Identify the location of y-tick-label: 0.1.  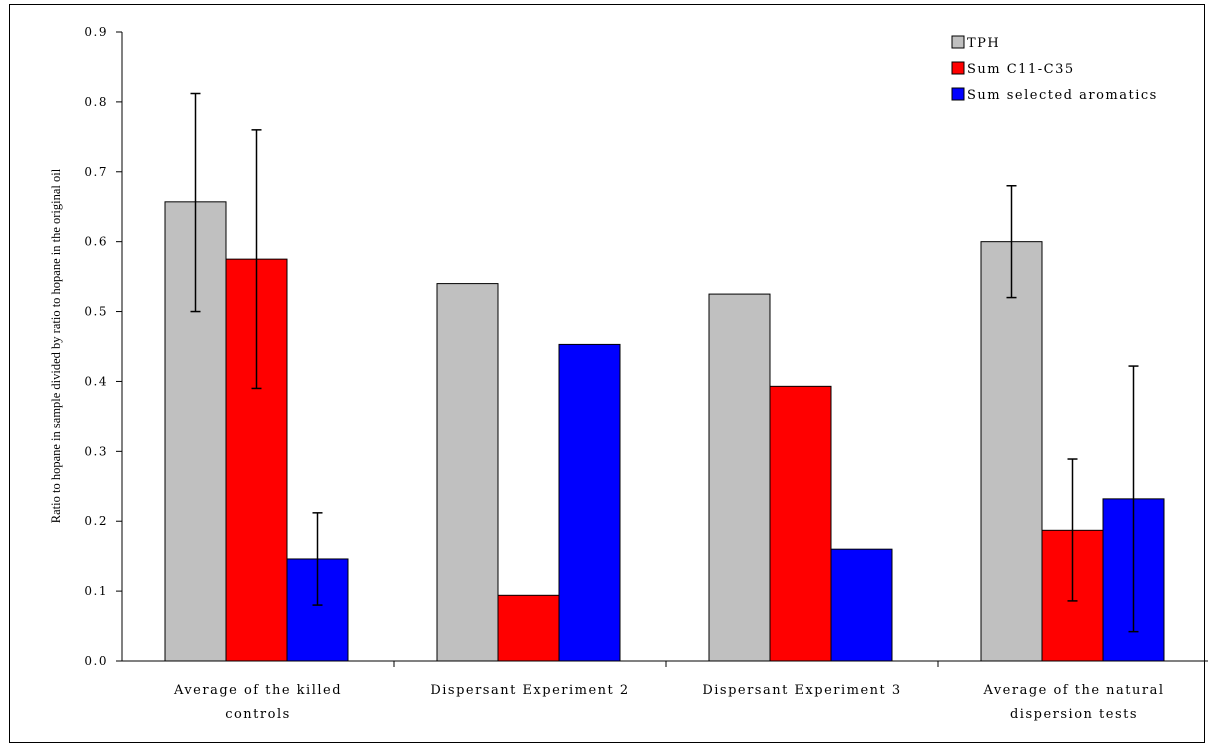
(96, 591).